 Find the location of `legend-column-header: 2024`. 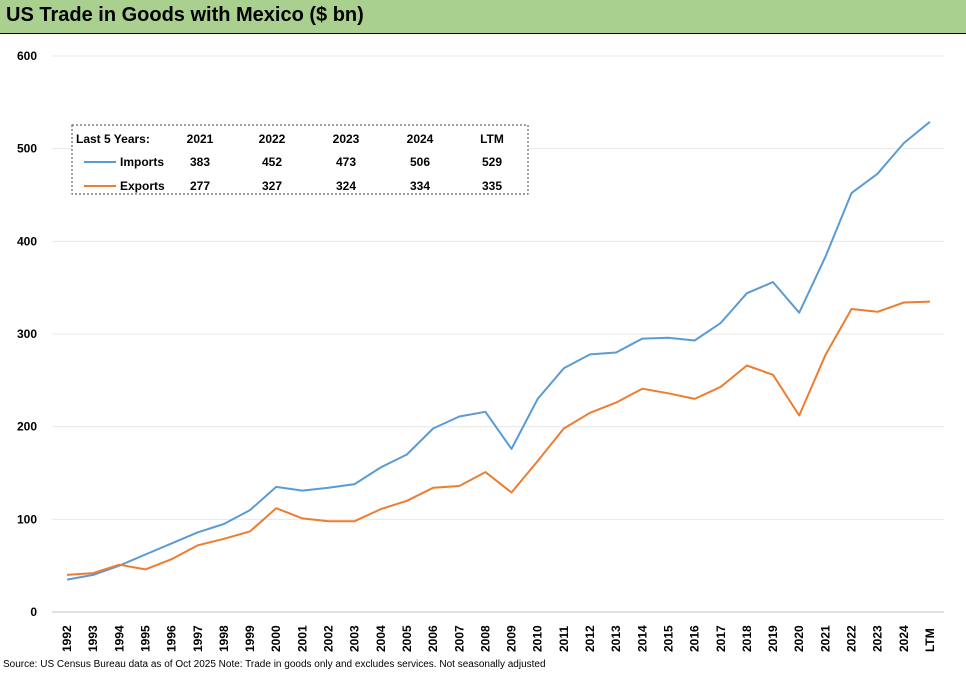

legend-column-header: 2024 is located at coordinates (420, 139).